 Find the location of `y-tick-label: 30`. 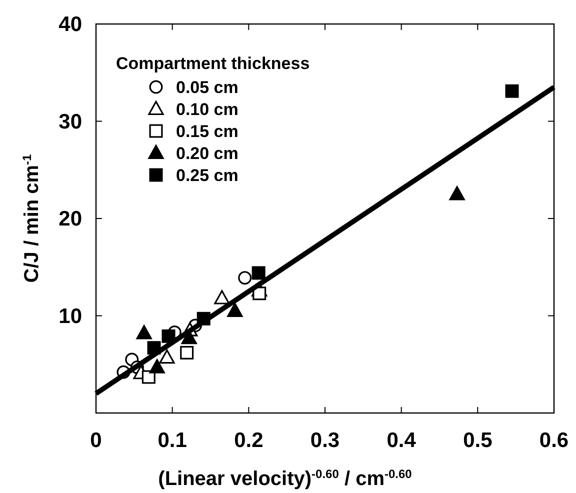

y-tick-label: 30 is located at coordinates (70, 122).